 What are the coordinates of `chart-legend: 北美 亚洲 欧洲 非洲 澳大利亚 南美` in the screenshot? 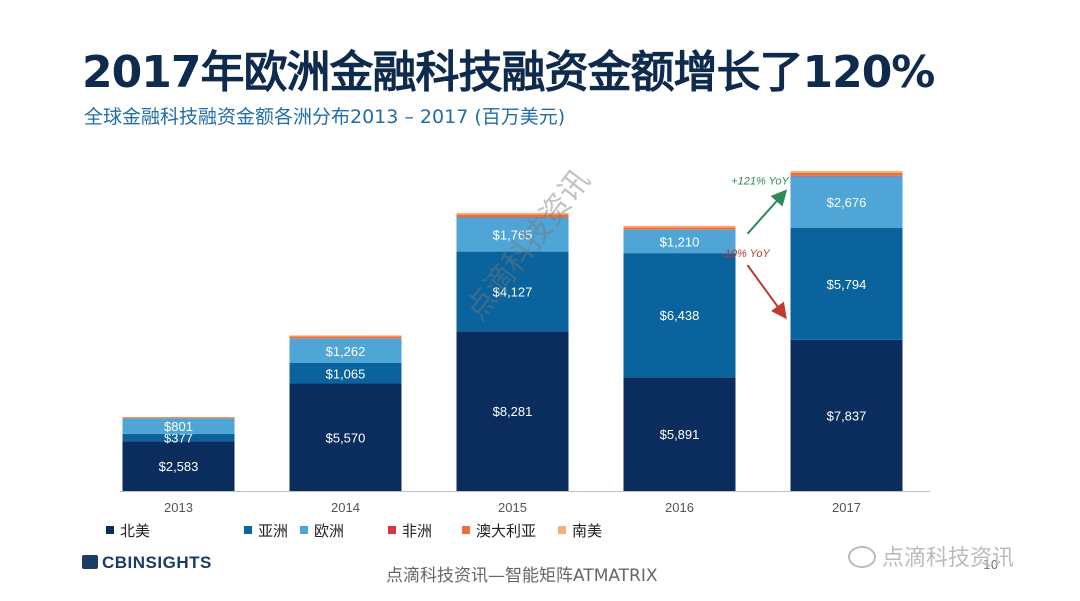 It's located at (540, 532).